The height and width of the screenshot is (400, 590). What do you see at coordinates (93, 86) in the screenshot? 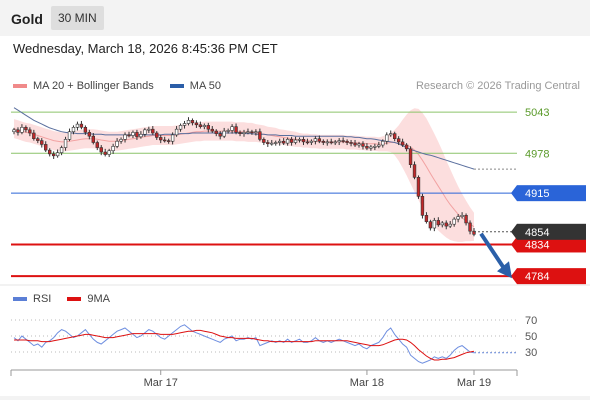
I see `legend-label-ma20: MA 20 + Bollinger Bands` at bounding box center [93, 86].